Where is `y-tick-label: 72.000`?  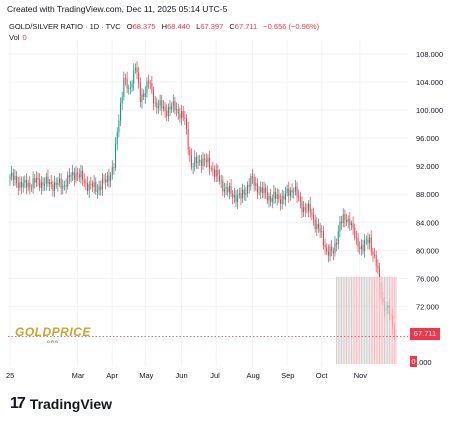 y-tick-label: 72.000 is located at coordinates (427, 306).